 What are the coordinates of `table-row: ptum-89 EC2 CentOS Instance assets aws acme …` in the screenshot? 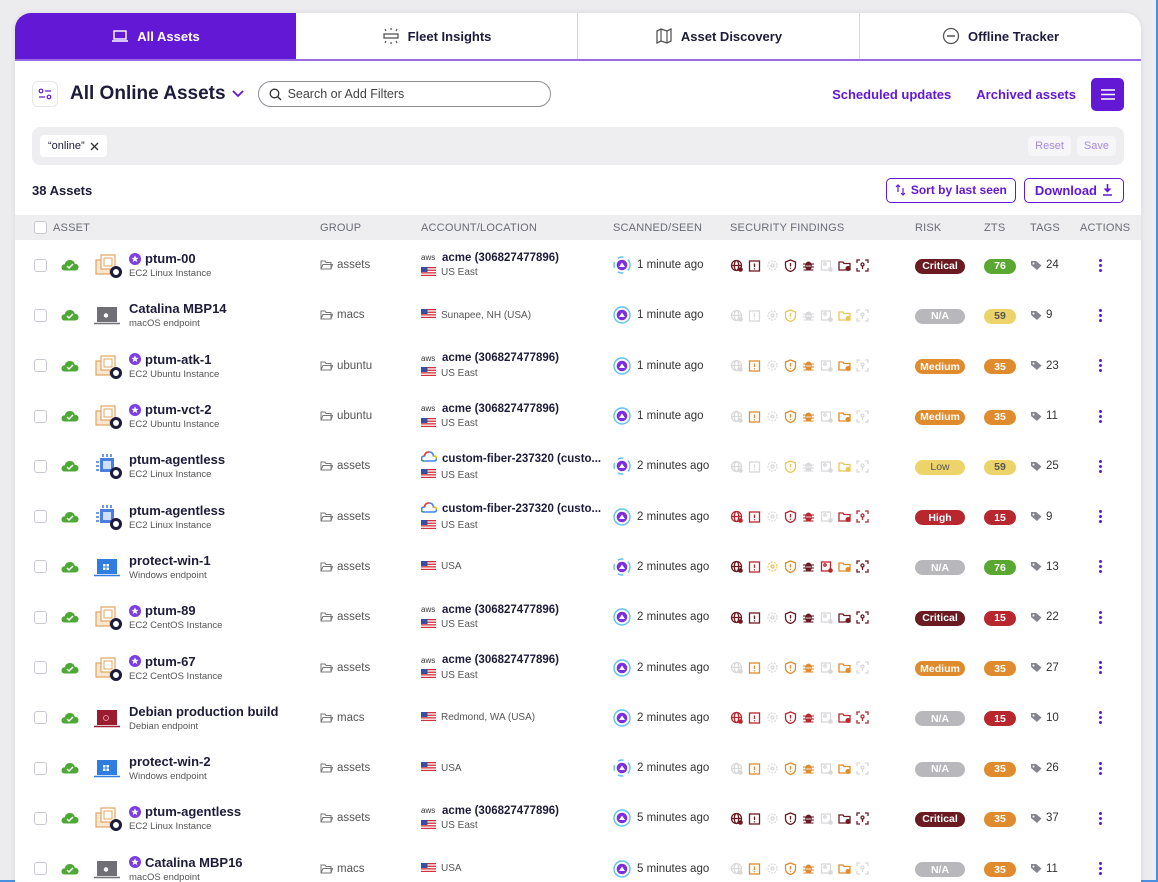 It's located at (578, 617).